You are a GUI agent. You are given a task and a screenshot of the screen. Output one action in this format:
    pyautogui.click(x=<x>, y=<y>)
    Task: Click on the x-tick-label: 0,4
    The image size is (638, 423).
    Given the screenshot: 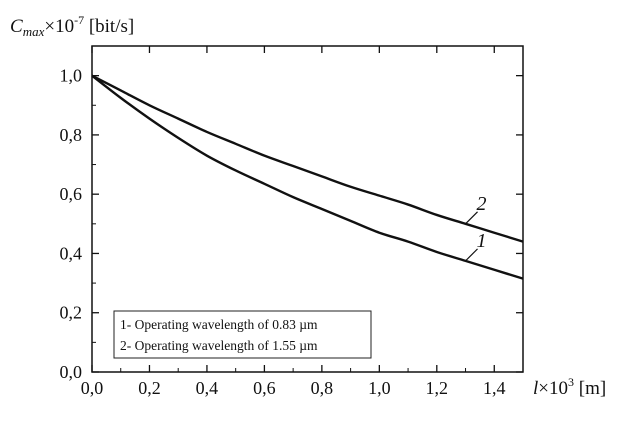 What is the action you would take?
    pyautogui.click(x=207, y=388)
    